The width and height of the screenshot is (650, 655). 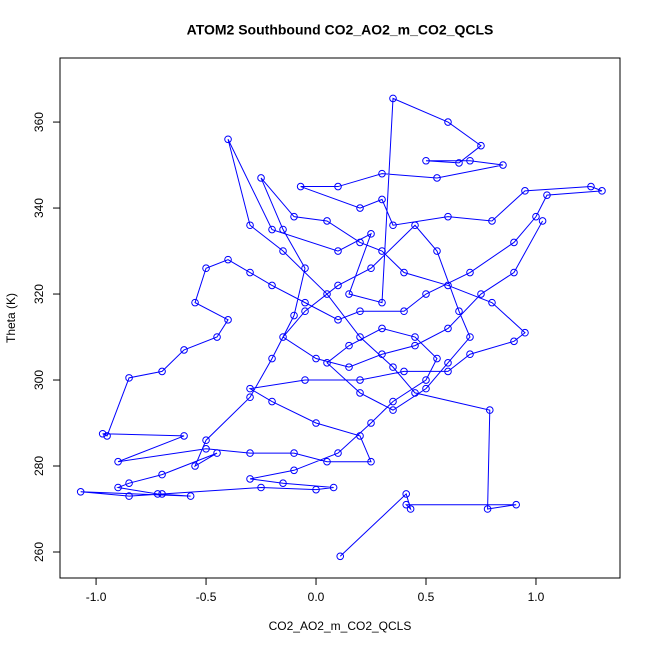 What do you see at coordinates (340, 626) in the screenshot?
I see `x-axis-label: CO2_AO2_m_CO2_QCLS` at bounding box center [340, 626].